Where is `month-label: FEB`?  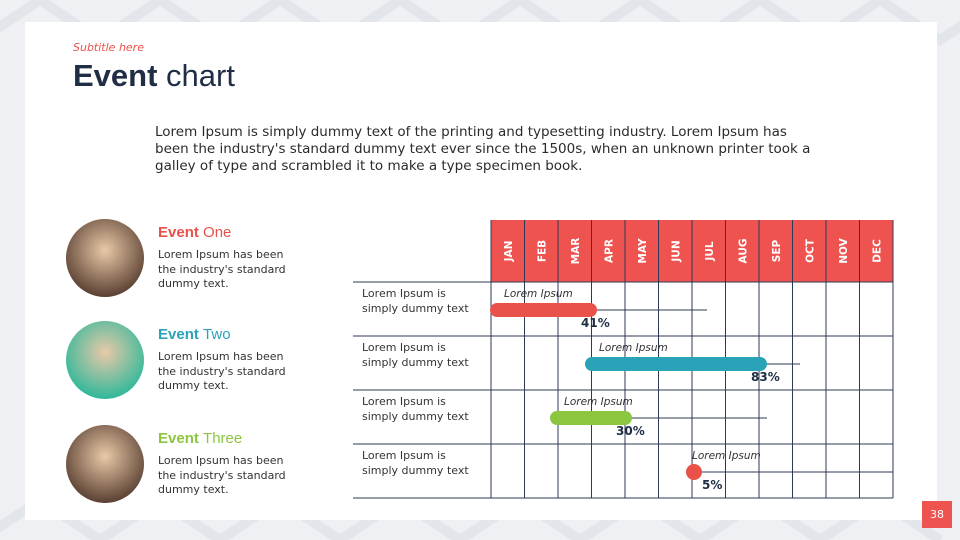
month-label: FEB is located at coordinates (542, 251).